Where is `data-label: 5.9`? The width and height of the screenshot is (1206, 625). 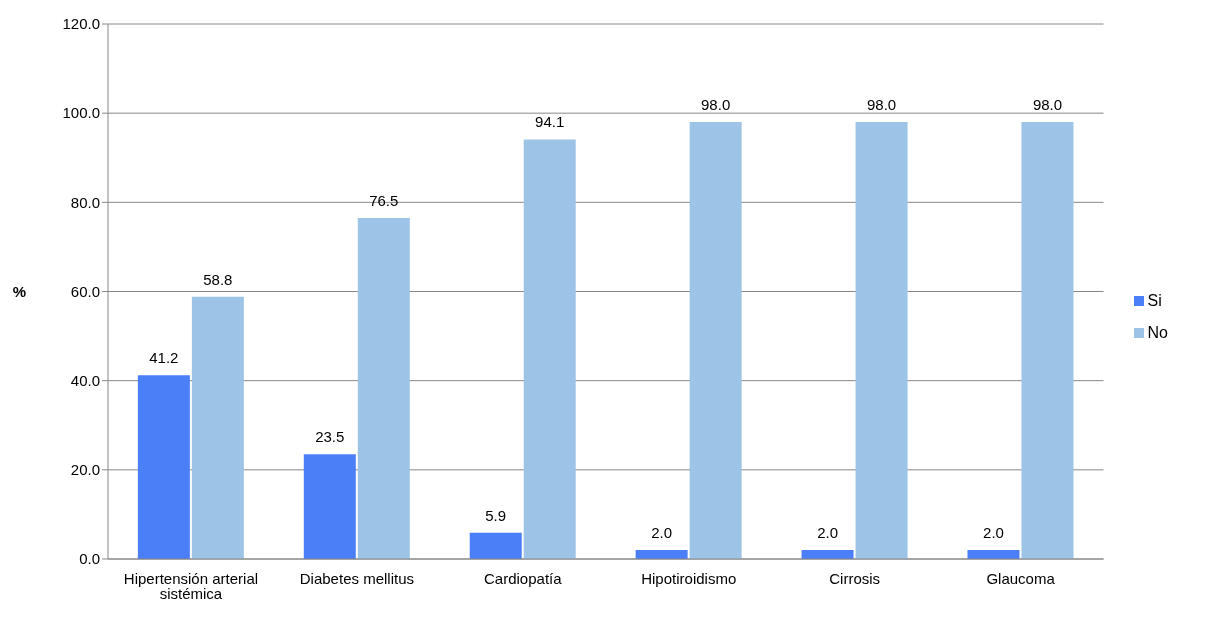
data-label: 5.9 is located at coordinates (496, 515).